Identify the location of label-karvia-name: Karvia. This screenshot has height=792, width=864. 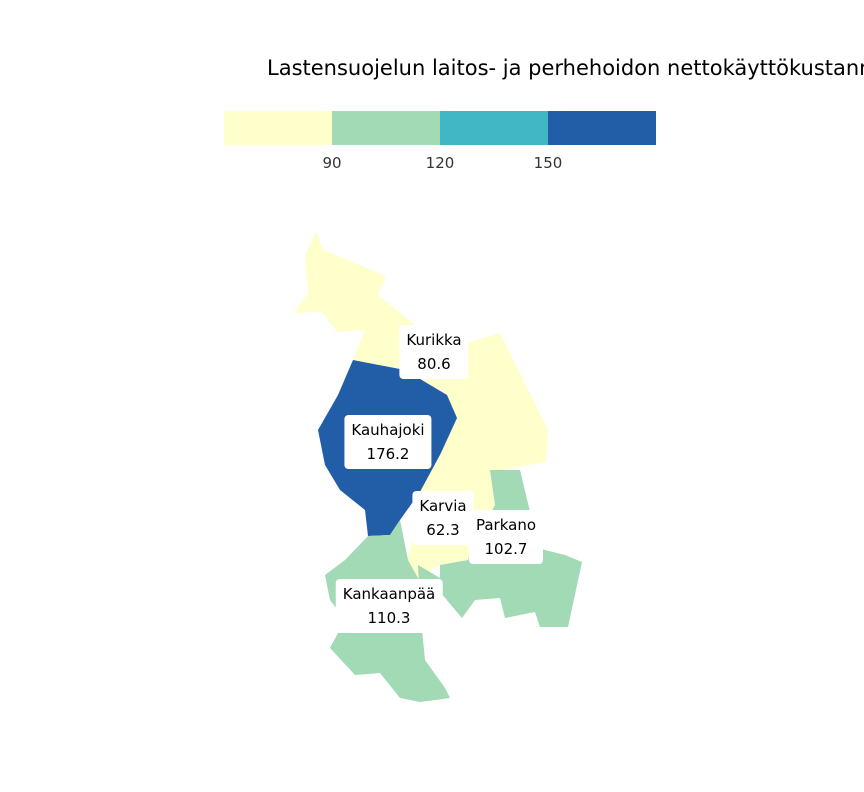
(443, 506).